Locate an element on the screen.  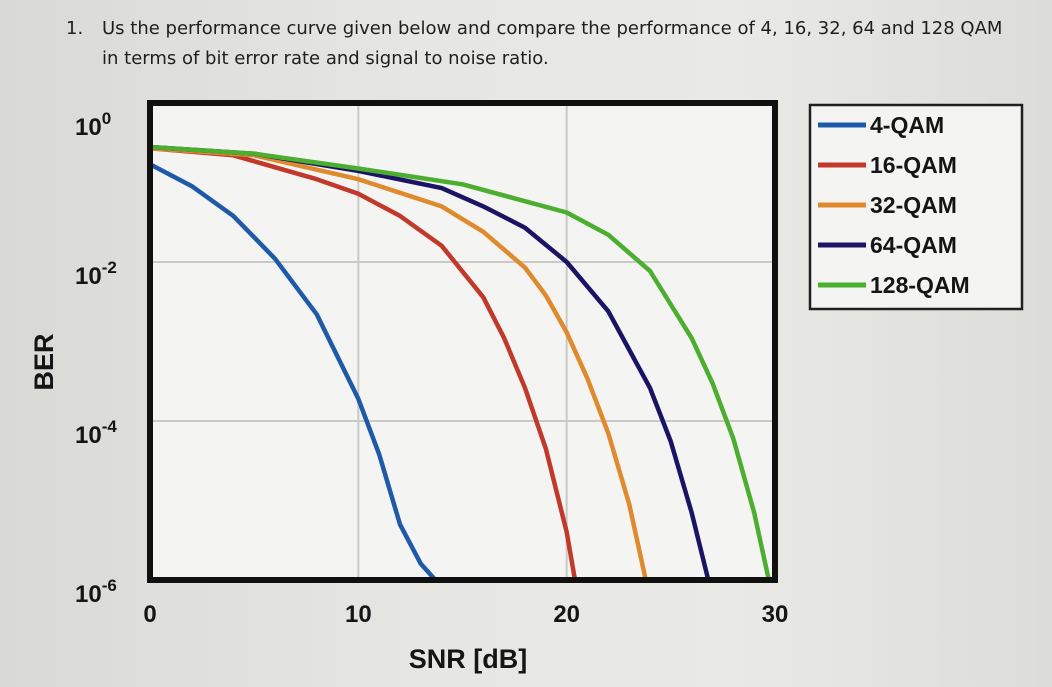
x-tick-label: 30 is located at coordinates (775, 614).